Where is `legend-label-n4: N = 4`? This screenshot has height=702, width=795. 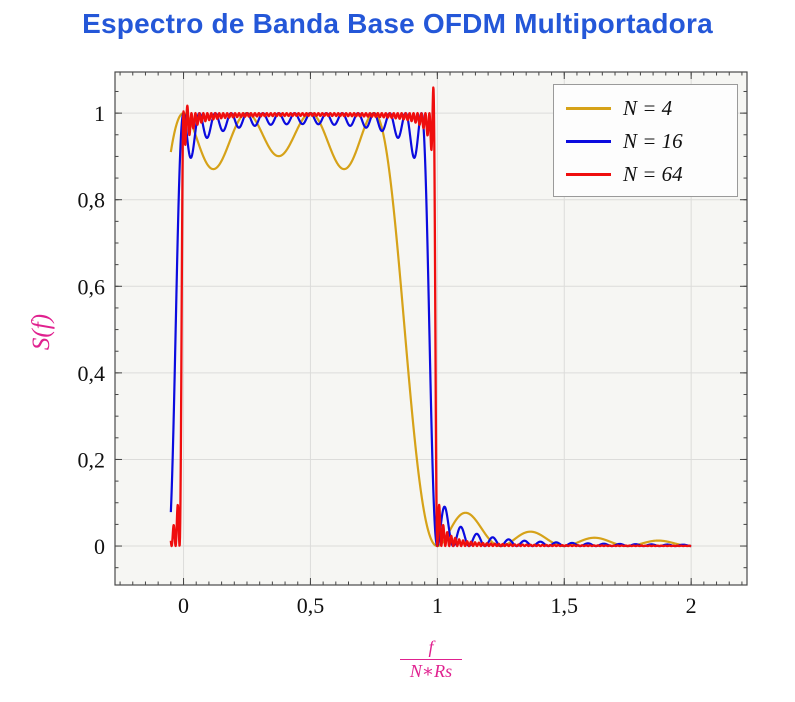
legend-label-n4: N = 4 is located at coordinates (648, 108).